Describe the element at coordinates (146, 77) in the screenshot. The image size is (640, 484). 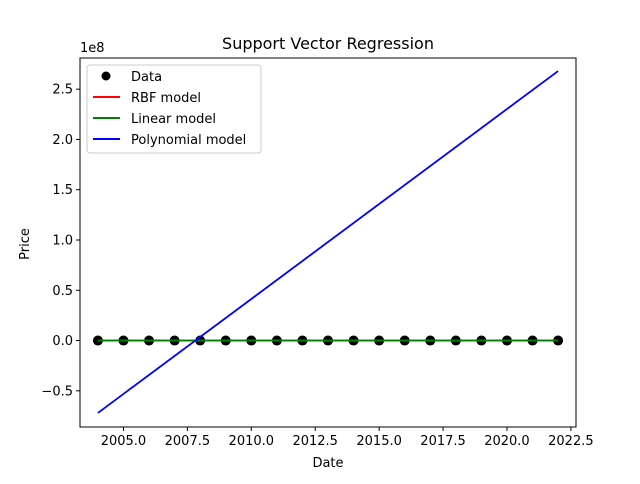
I see `legend-label-data: Data` at that location.